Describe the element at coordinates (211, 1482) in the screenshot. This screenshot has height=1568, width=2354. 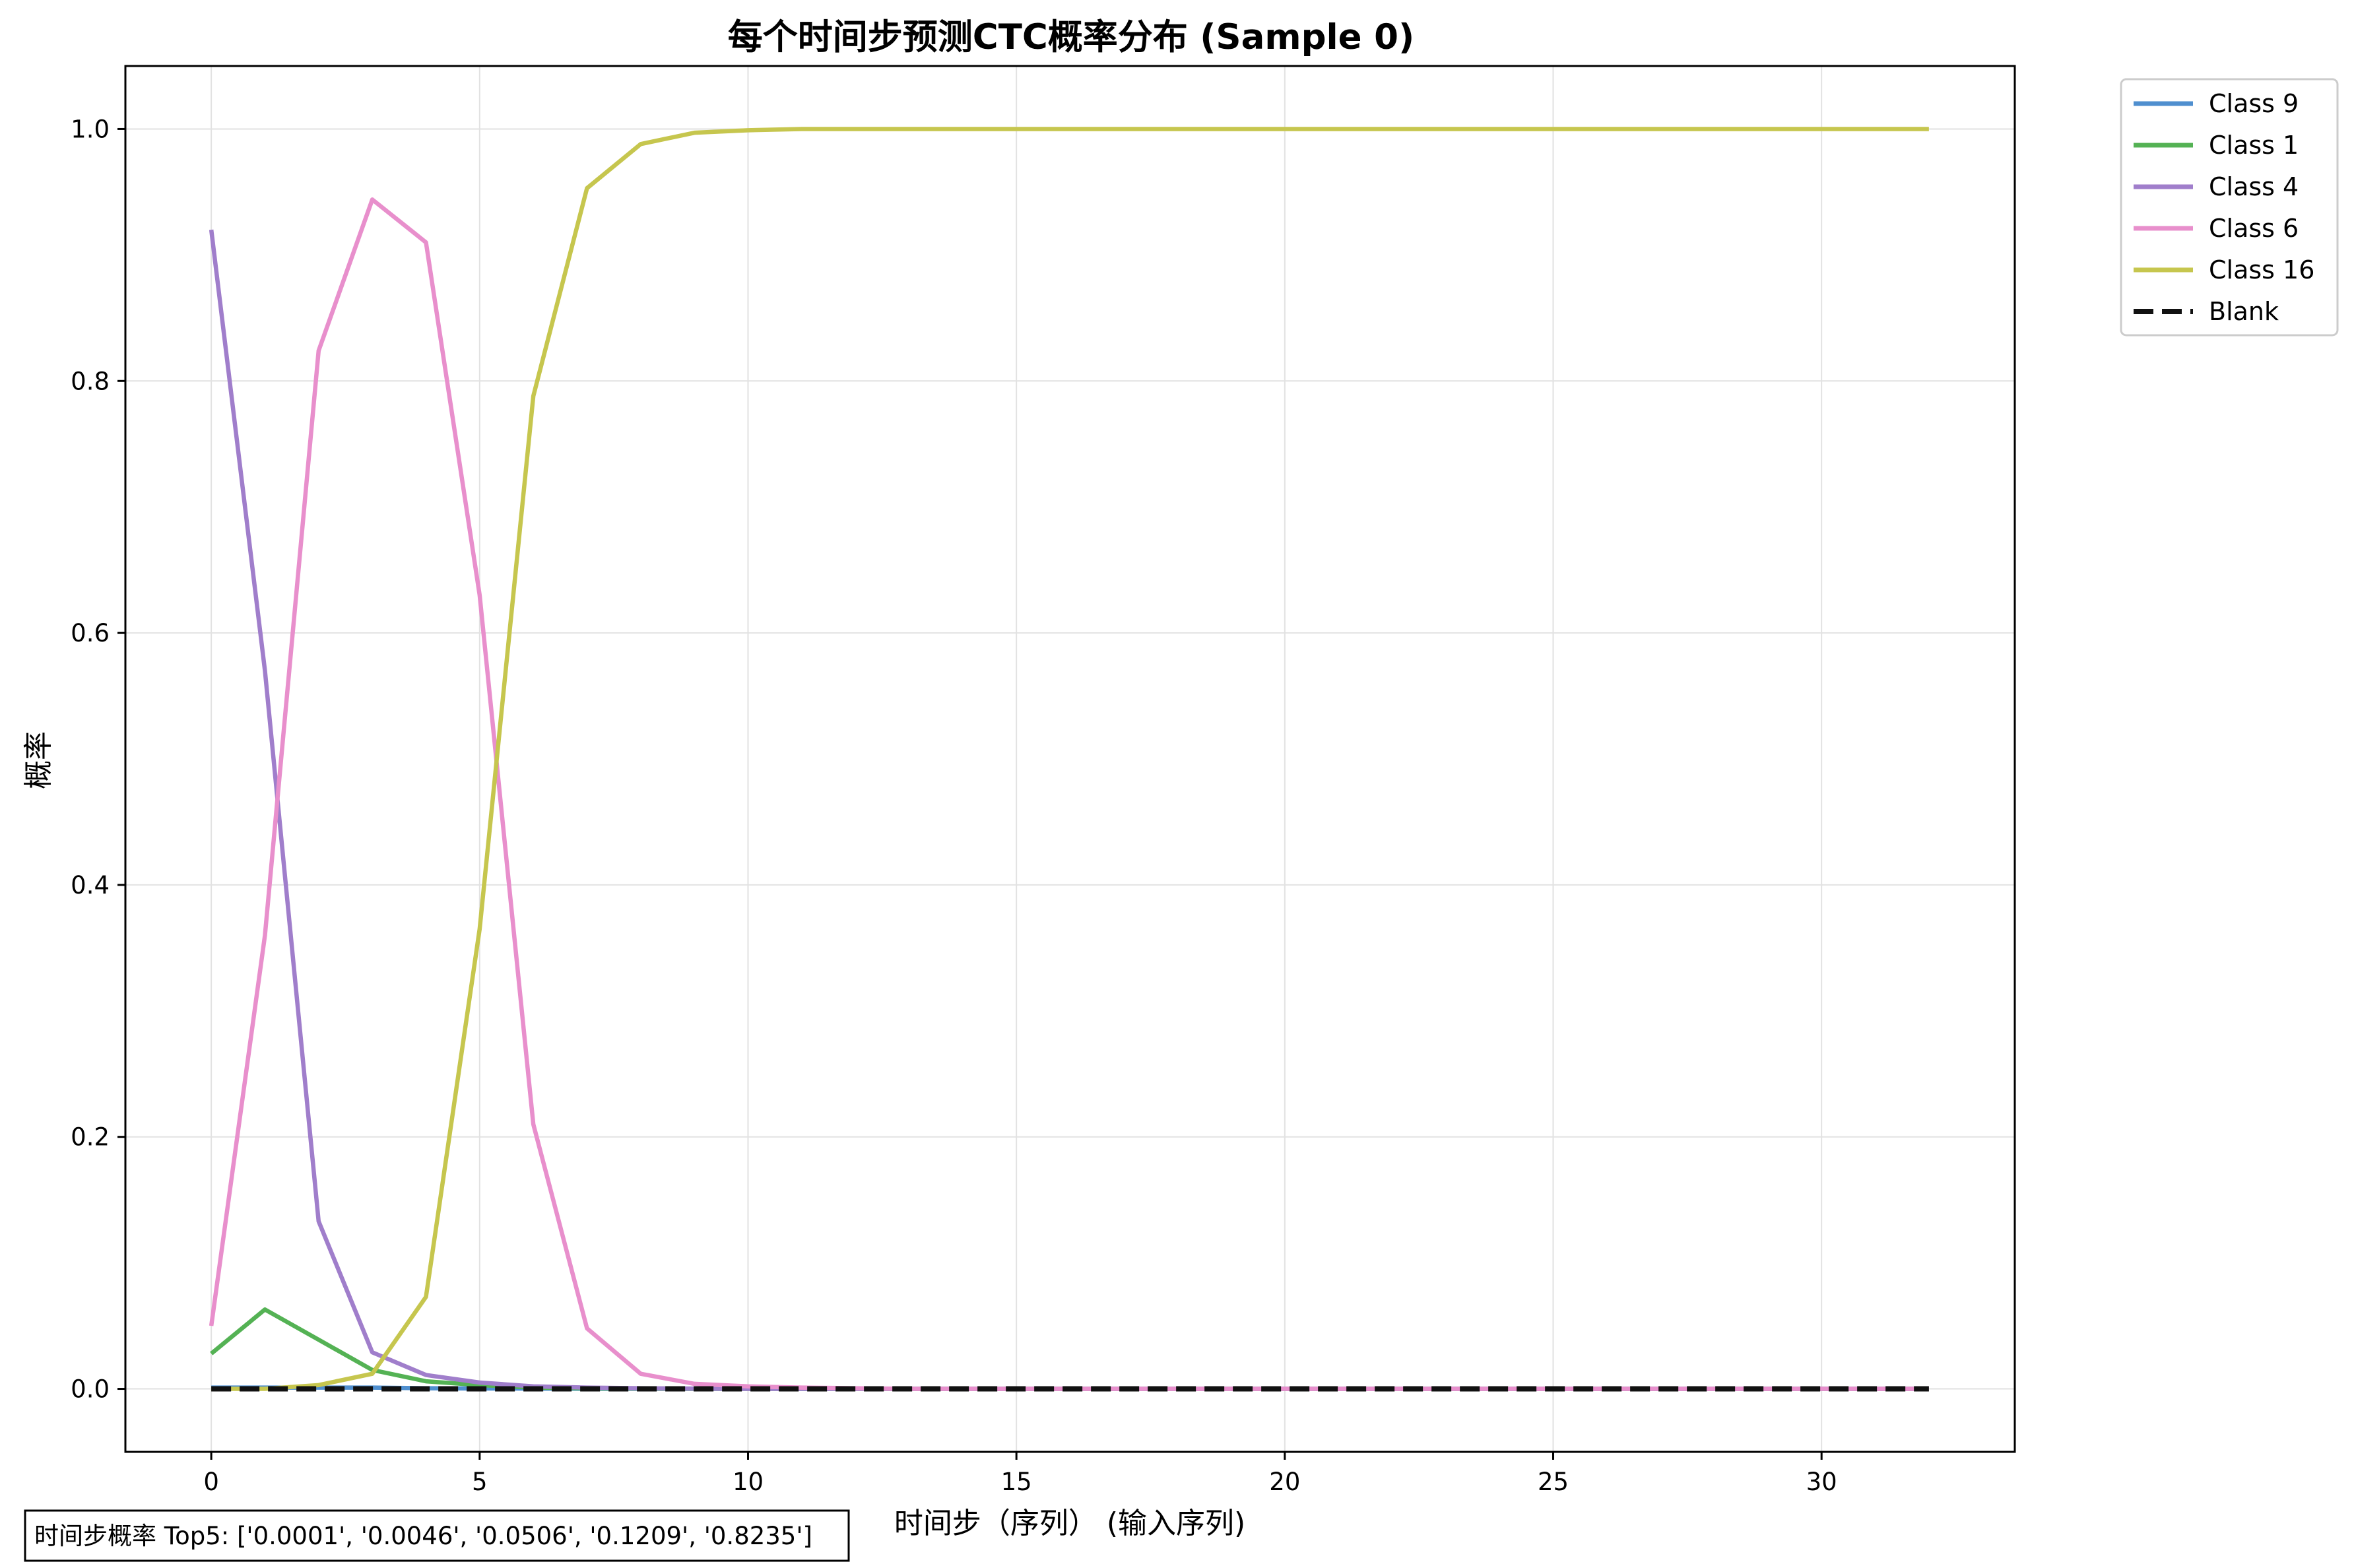
I see `x-tick-label: 0` at that location.